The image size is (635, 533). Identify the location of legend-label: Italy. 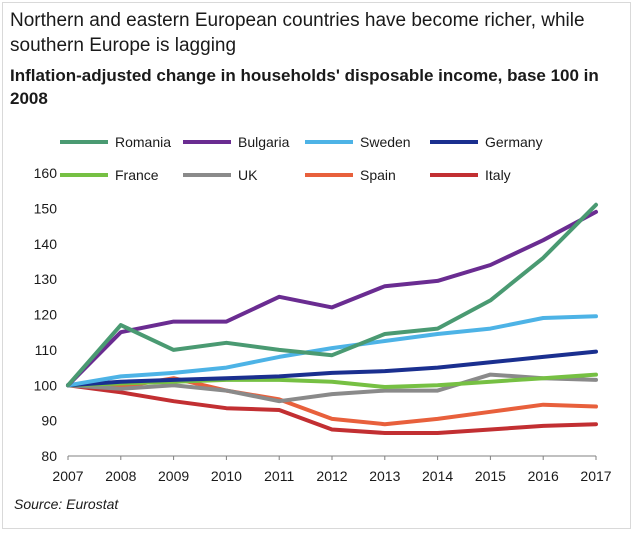
(498, 175).